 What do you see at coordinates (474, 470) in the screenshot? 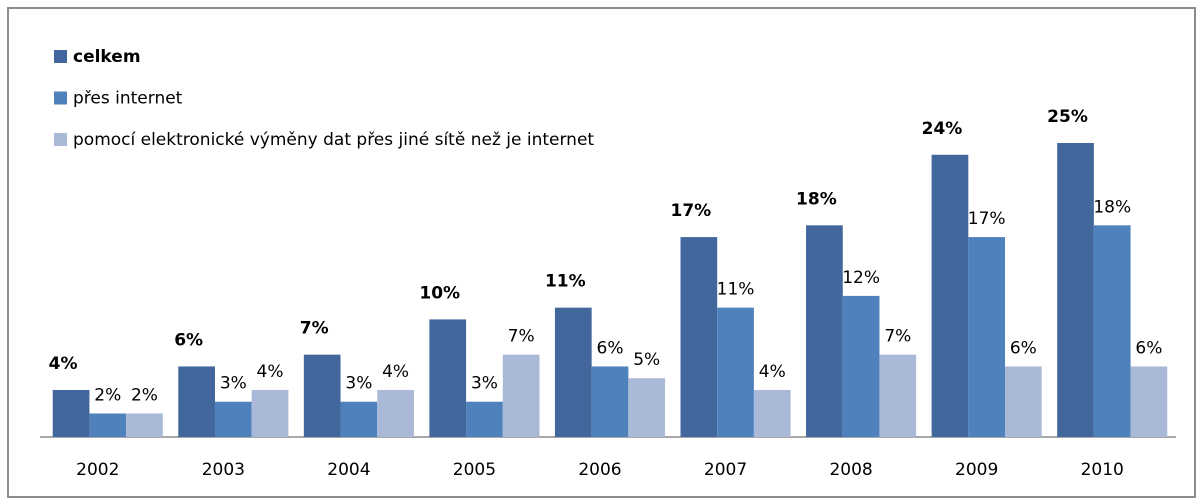
I see `x-tick-label: 2005` at bounding box center [474, 470].